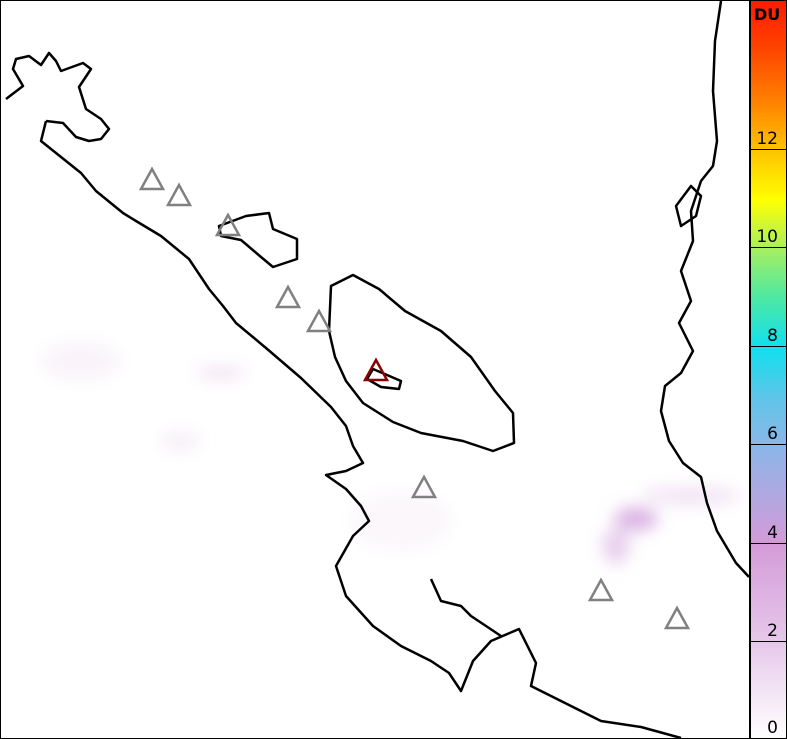  I want to click on colorbar: 0 2 4 6 8 10 12, so click(768, 369).